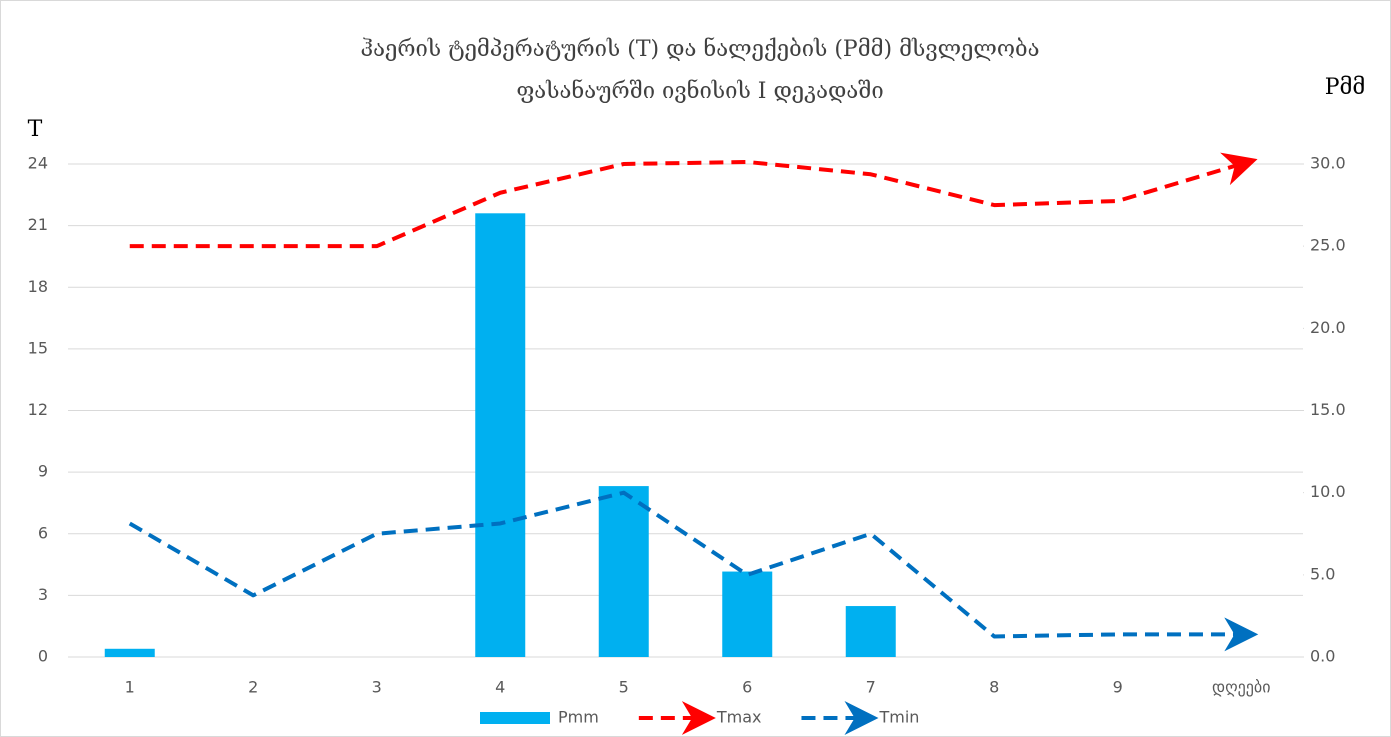 Image resolution: width=1391 pixels, height=737 pixels. Describe the element at coordinates (1322, 573) in the screenshot. I see `y2-tick-label: 5.0` at that location.